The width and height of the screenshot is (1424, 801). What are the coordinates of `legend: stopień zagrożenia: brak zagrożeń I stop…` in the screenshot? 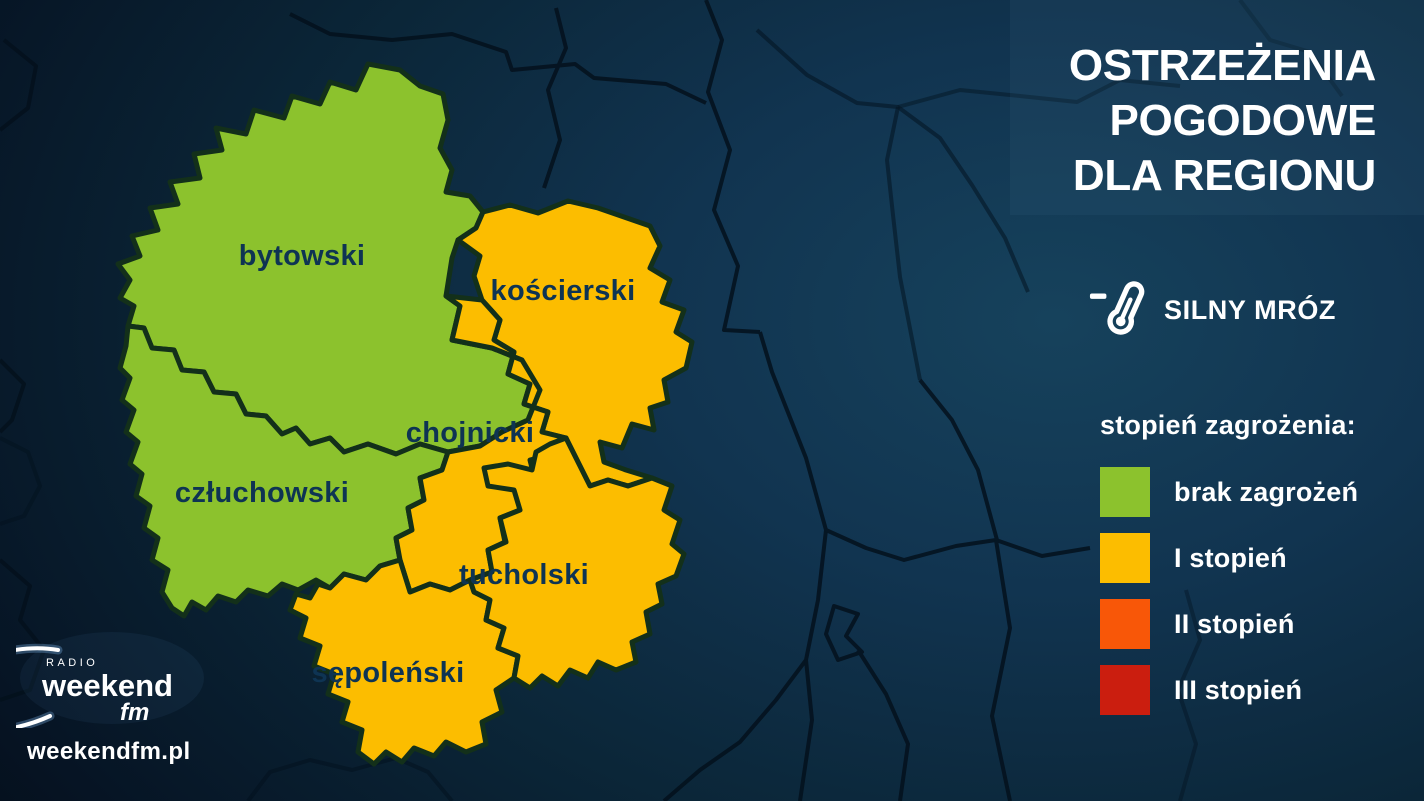 It's located at (1229, 570).